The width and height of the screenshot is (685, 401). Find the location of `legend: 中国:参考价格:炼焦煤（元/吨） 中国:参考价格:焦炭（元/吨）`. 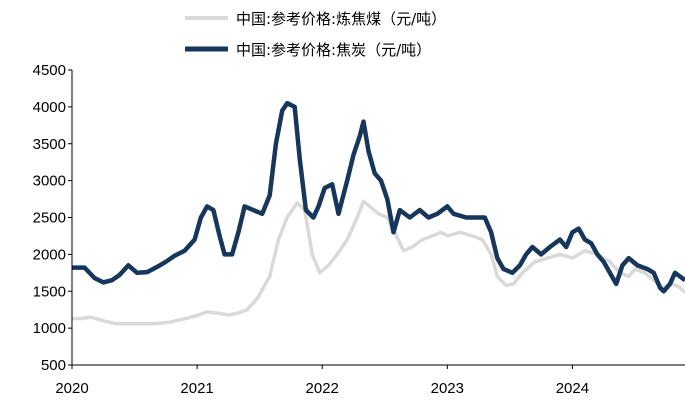

legend: 中国:参考价格:炼焦煤（元/吨） 中国:参考价格:焦炭（元/吨） is located at coordinates (315, 34).